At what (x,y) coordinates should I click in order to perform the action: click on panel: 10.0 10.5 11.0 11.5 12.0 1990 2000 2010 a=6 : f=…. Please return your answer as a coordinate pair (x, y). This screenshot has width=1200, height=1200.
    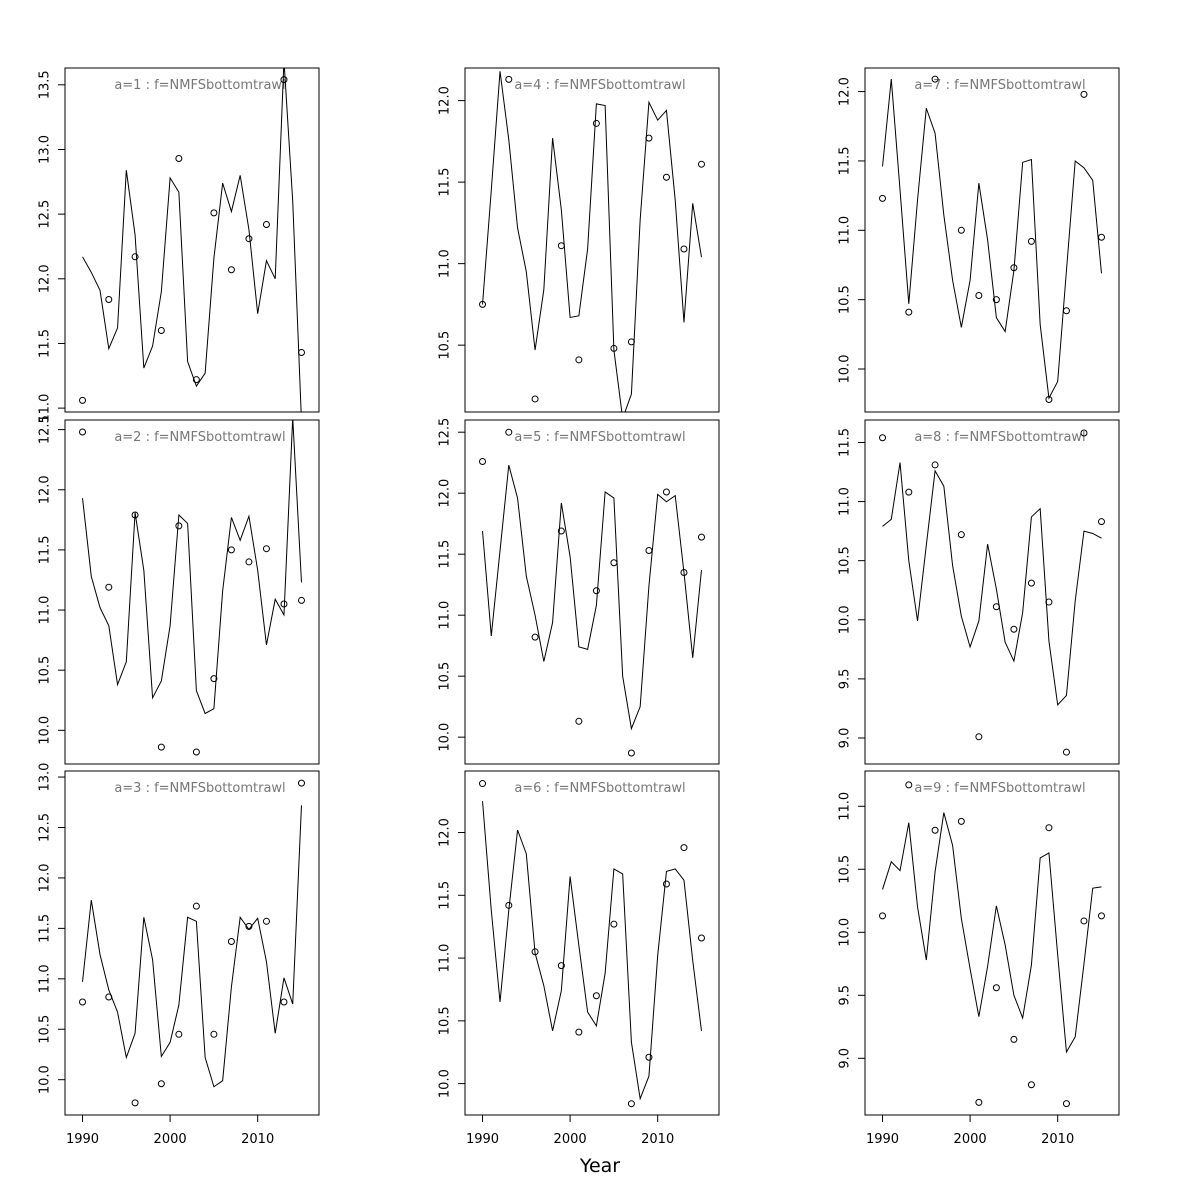
    Looking at the image, I should click on (579, 958).